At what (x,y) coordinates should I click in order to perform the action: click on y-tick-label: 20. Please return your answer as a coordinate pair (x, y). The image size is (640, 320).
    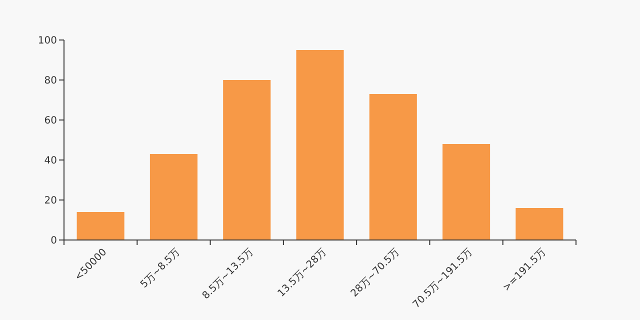
    Looking at the image, I should click on (50, 201).